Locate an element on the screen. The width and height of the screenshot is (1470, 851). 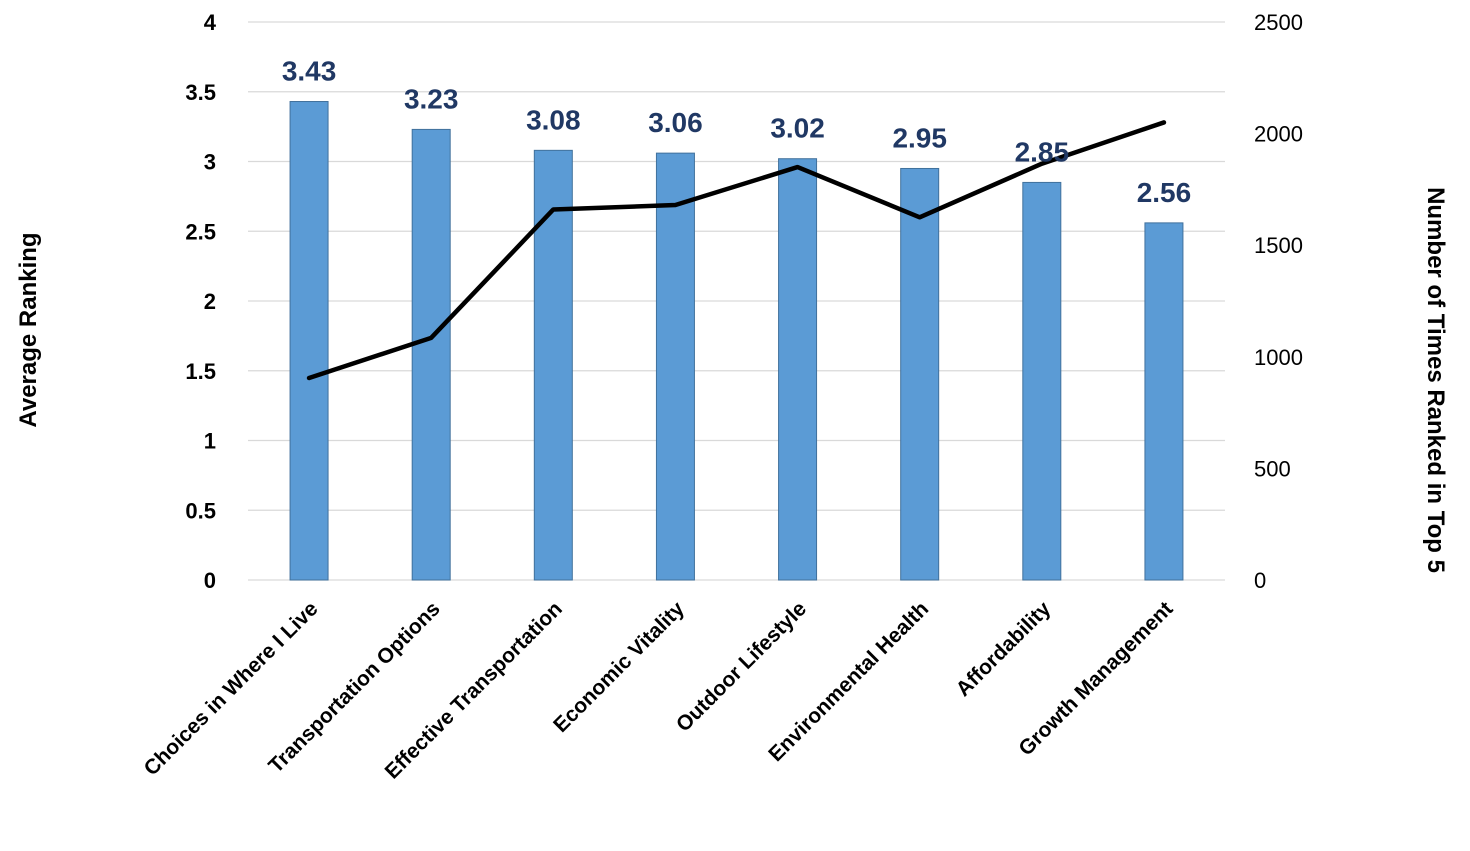
data-label: 3.43 is located at coordinates (309, 71).